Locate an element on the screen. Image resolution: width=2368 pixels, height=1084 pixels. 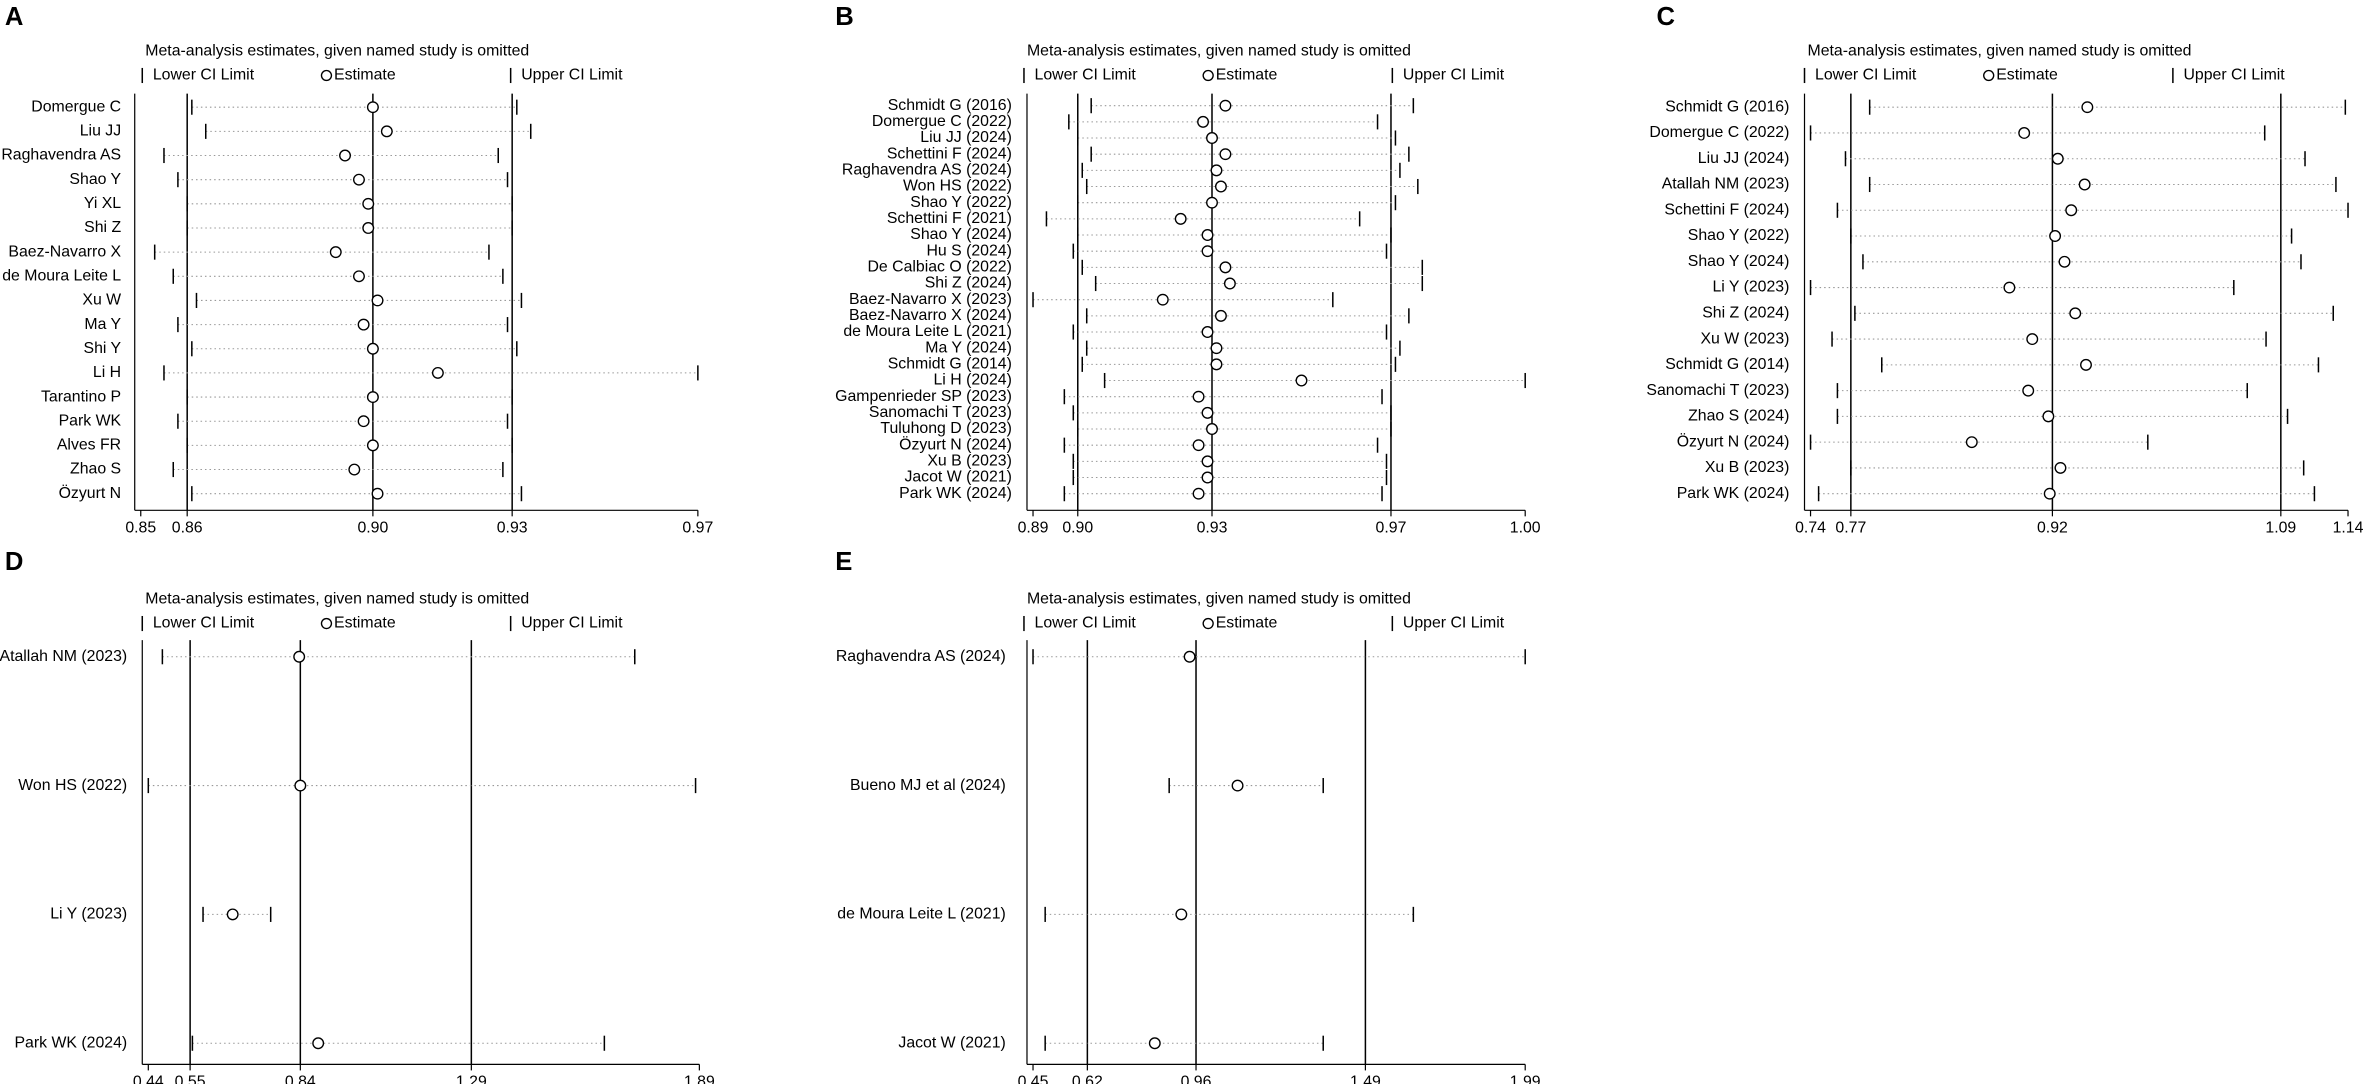
study-label: Schettini F (2024) is located at coordinates (949, 153).